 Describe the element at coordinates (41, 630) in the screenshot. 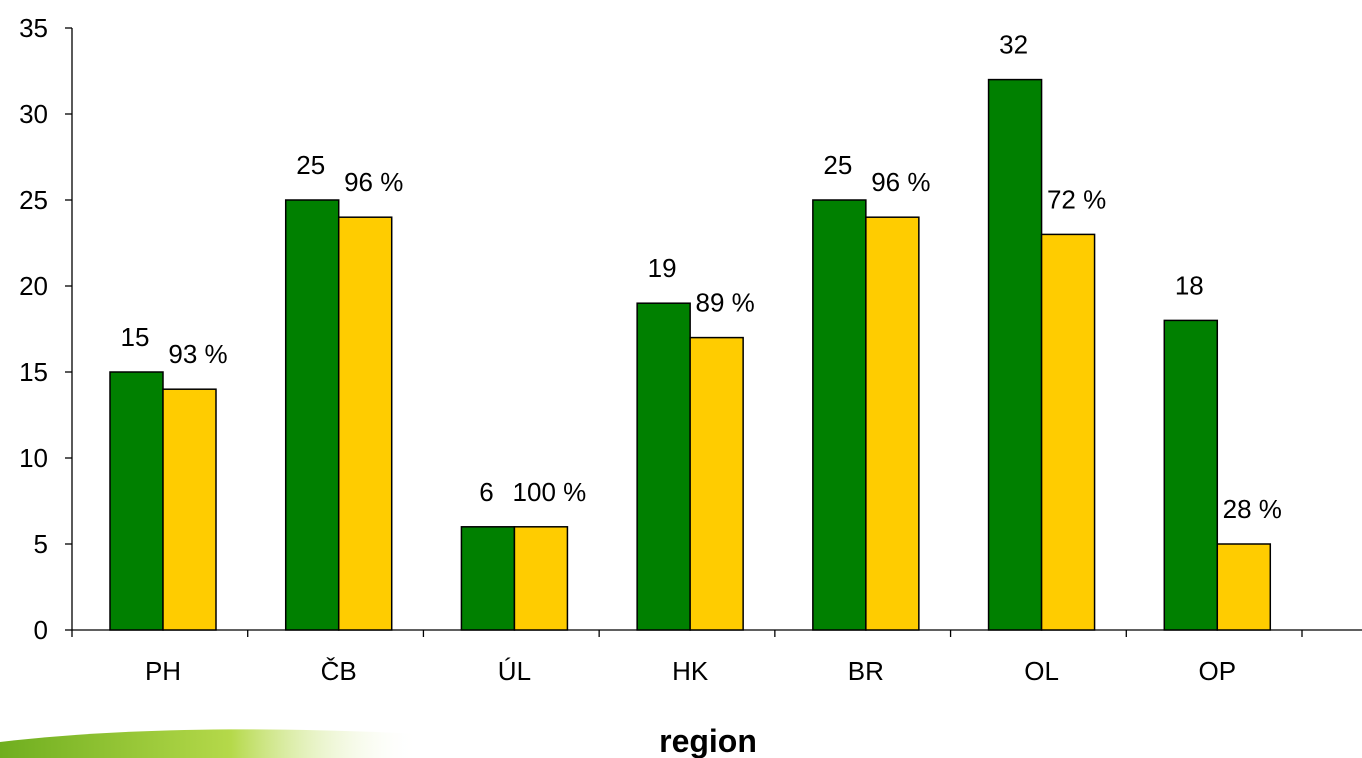

I see `y-tick-label: 0` at that location.